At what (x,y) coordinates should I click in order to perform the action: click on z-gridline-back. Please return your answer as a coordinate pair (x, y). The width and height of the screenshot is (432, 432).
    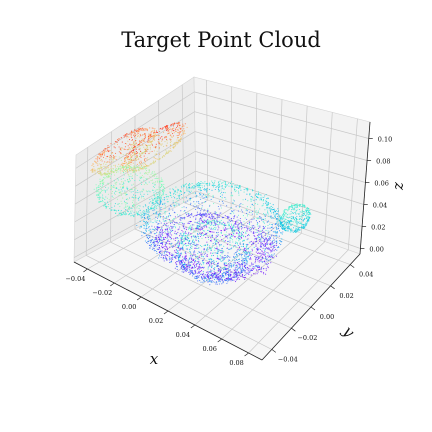
    Looking at the image, I should click on (281, 115).